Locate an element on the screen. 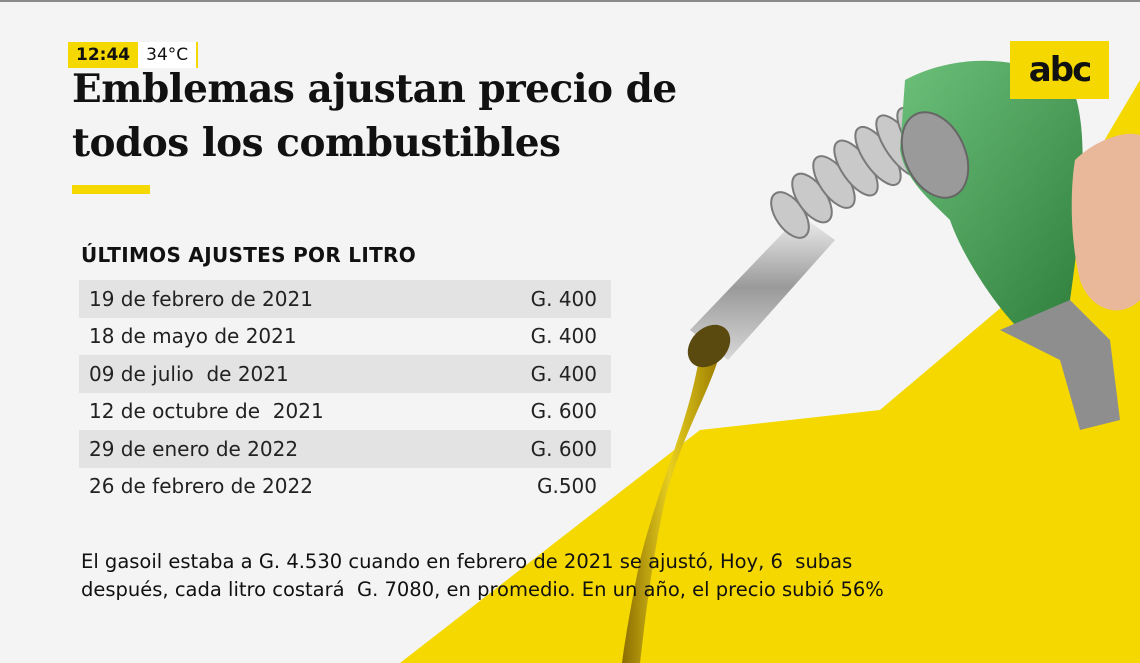 The image size is (1140, 663). table-row: 19 de febrero de 2021 G. 400 is located at coordinates (345, 299).